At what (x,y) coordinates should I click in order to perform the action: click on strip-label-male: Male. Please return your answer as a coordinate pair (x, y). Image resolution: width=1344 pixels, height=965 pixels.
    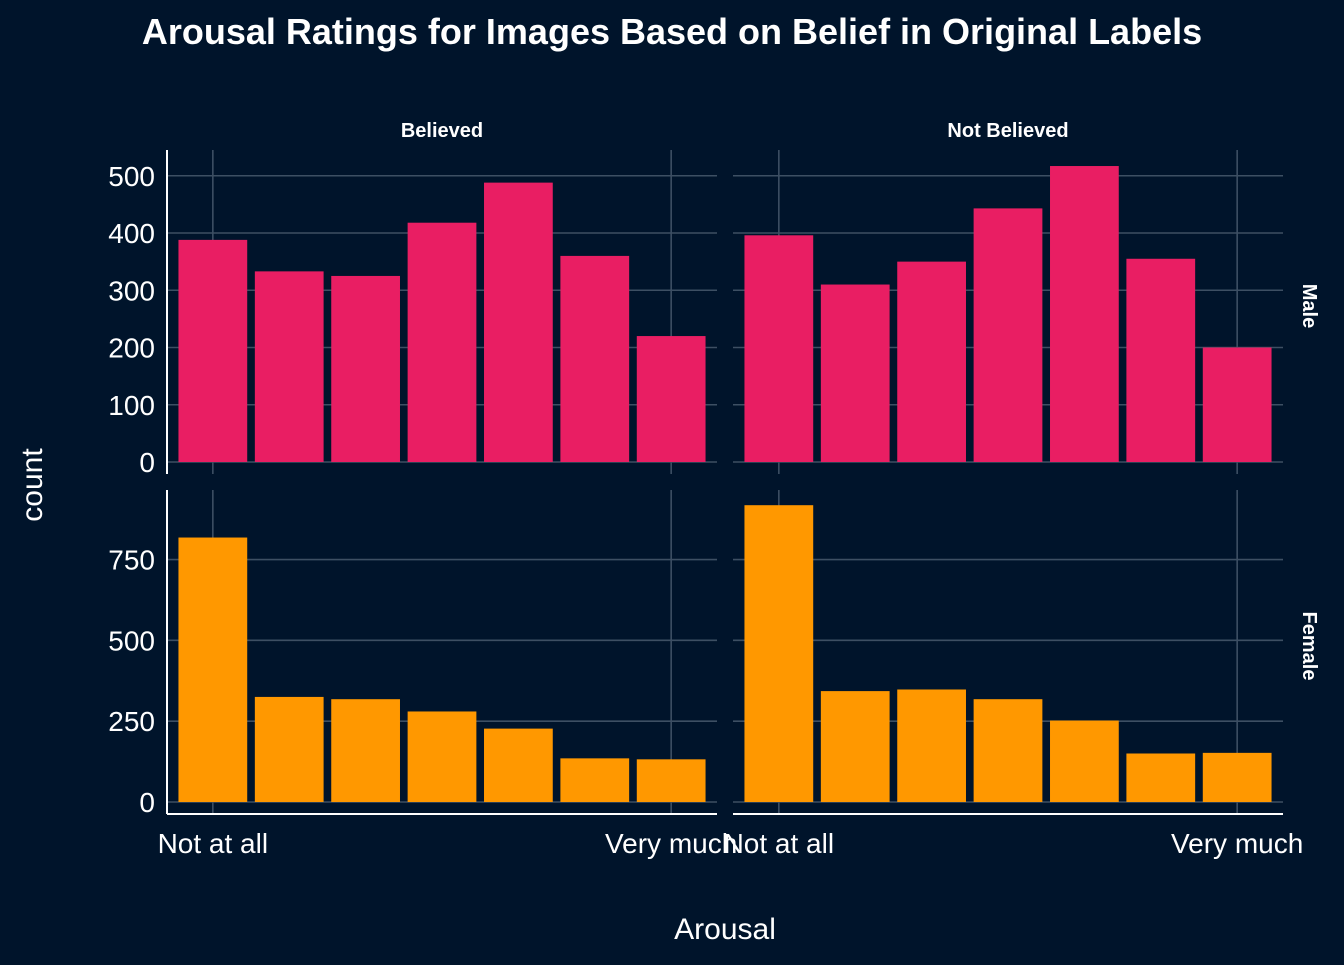
    Looking at the image, I should click on (1309, 306).